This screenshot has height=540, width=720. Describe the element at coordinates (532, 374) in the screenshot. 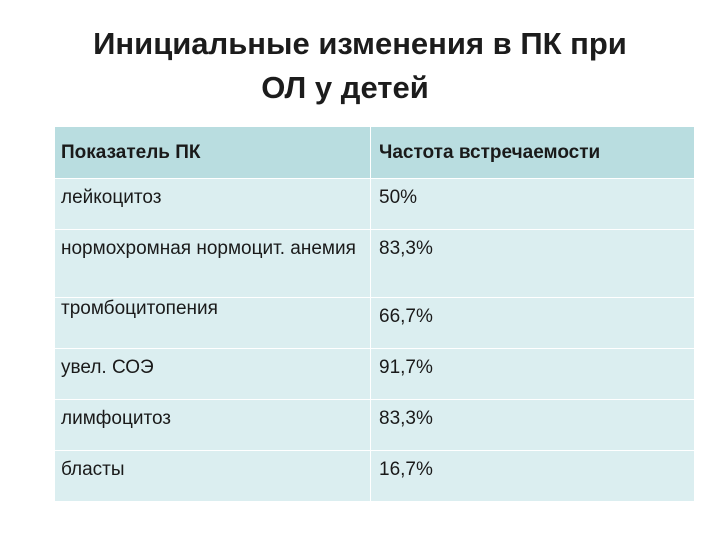

I see `frequency-cell: 91,7%` at that location.